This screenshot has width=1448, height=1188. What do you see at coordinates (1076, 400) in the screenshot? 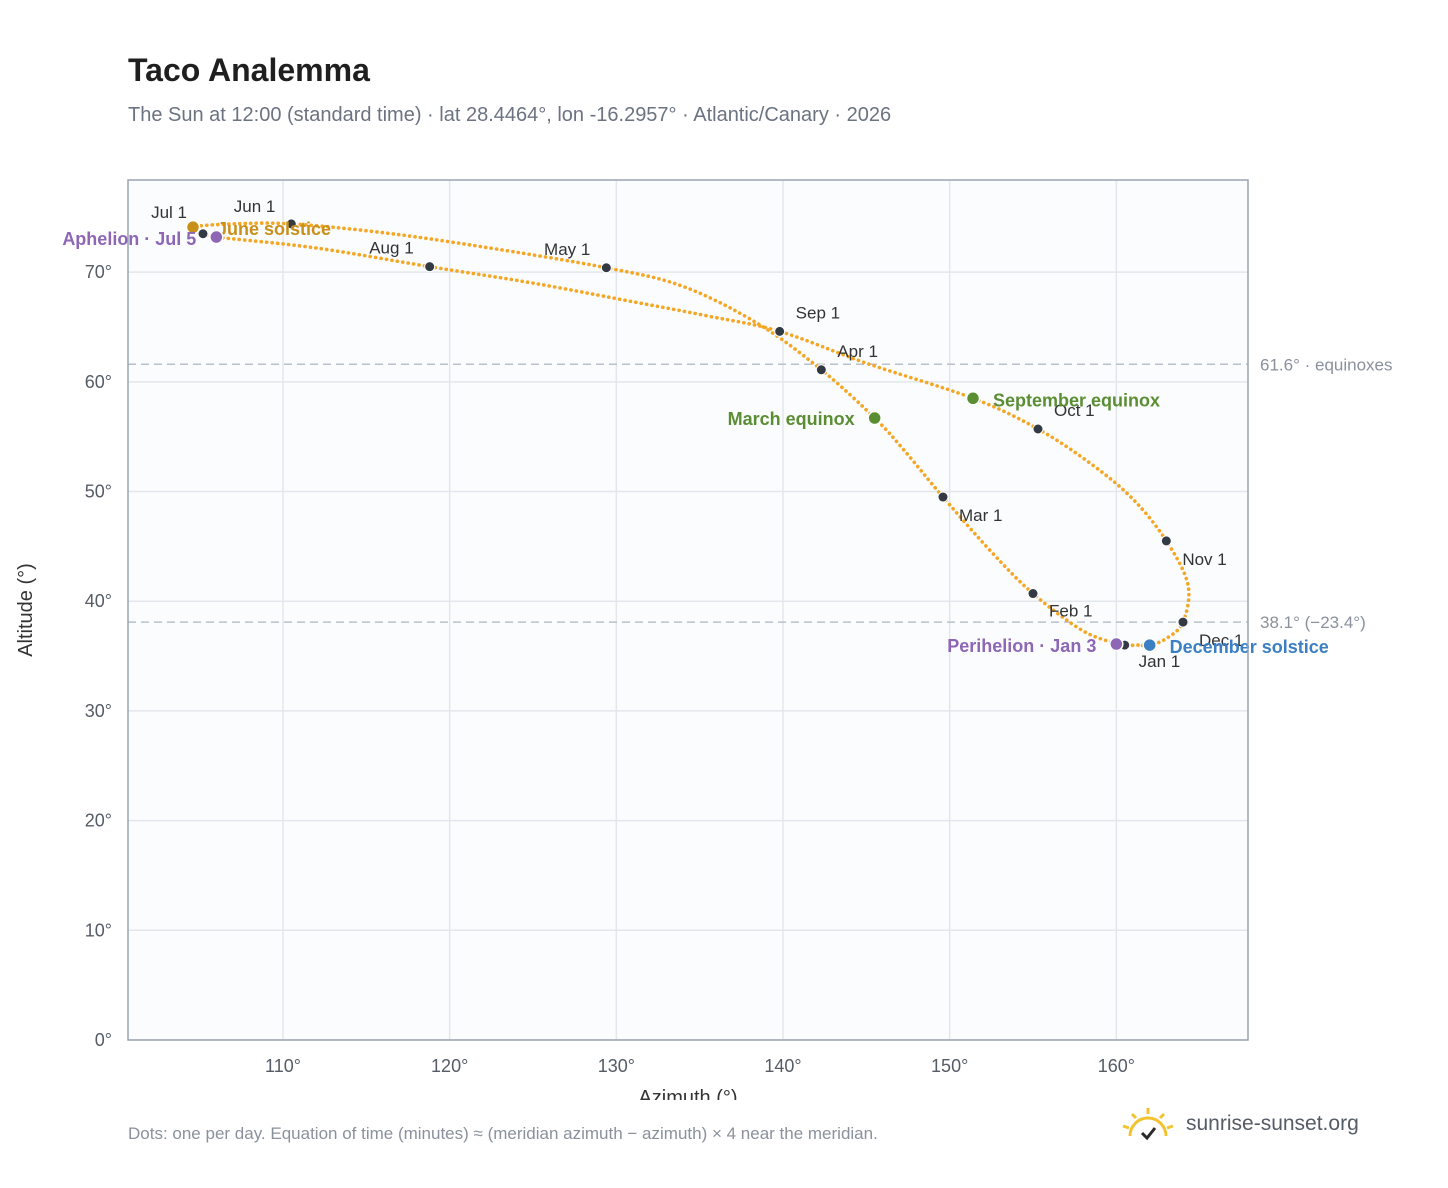
I see `event-label: September equinox` at bounding box center [1076, 400].